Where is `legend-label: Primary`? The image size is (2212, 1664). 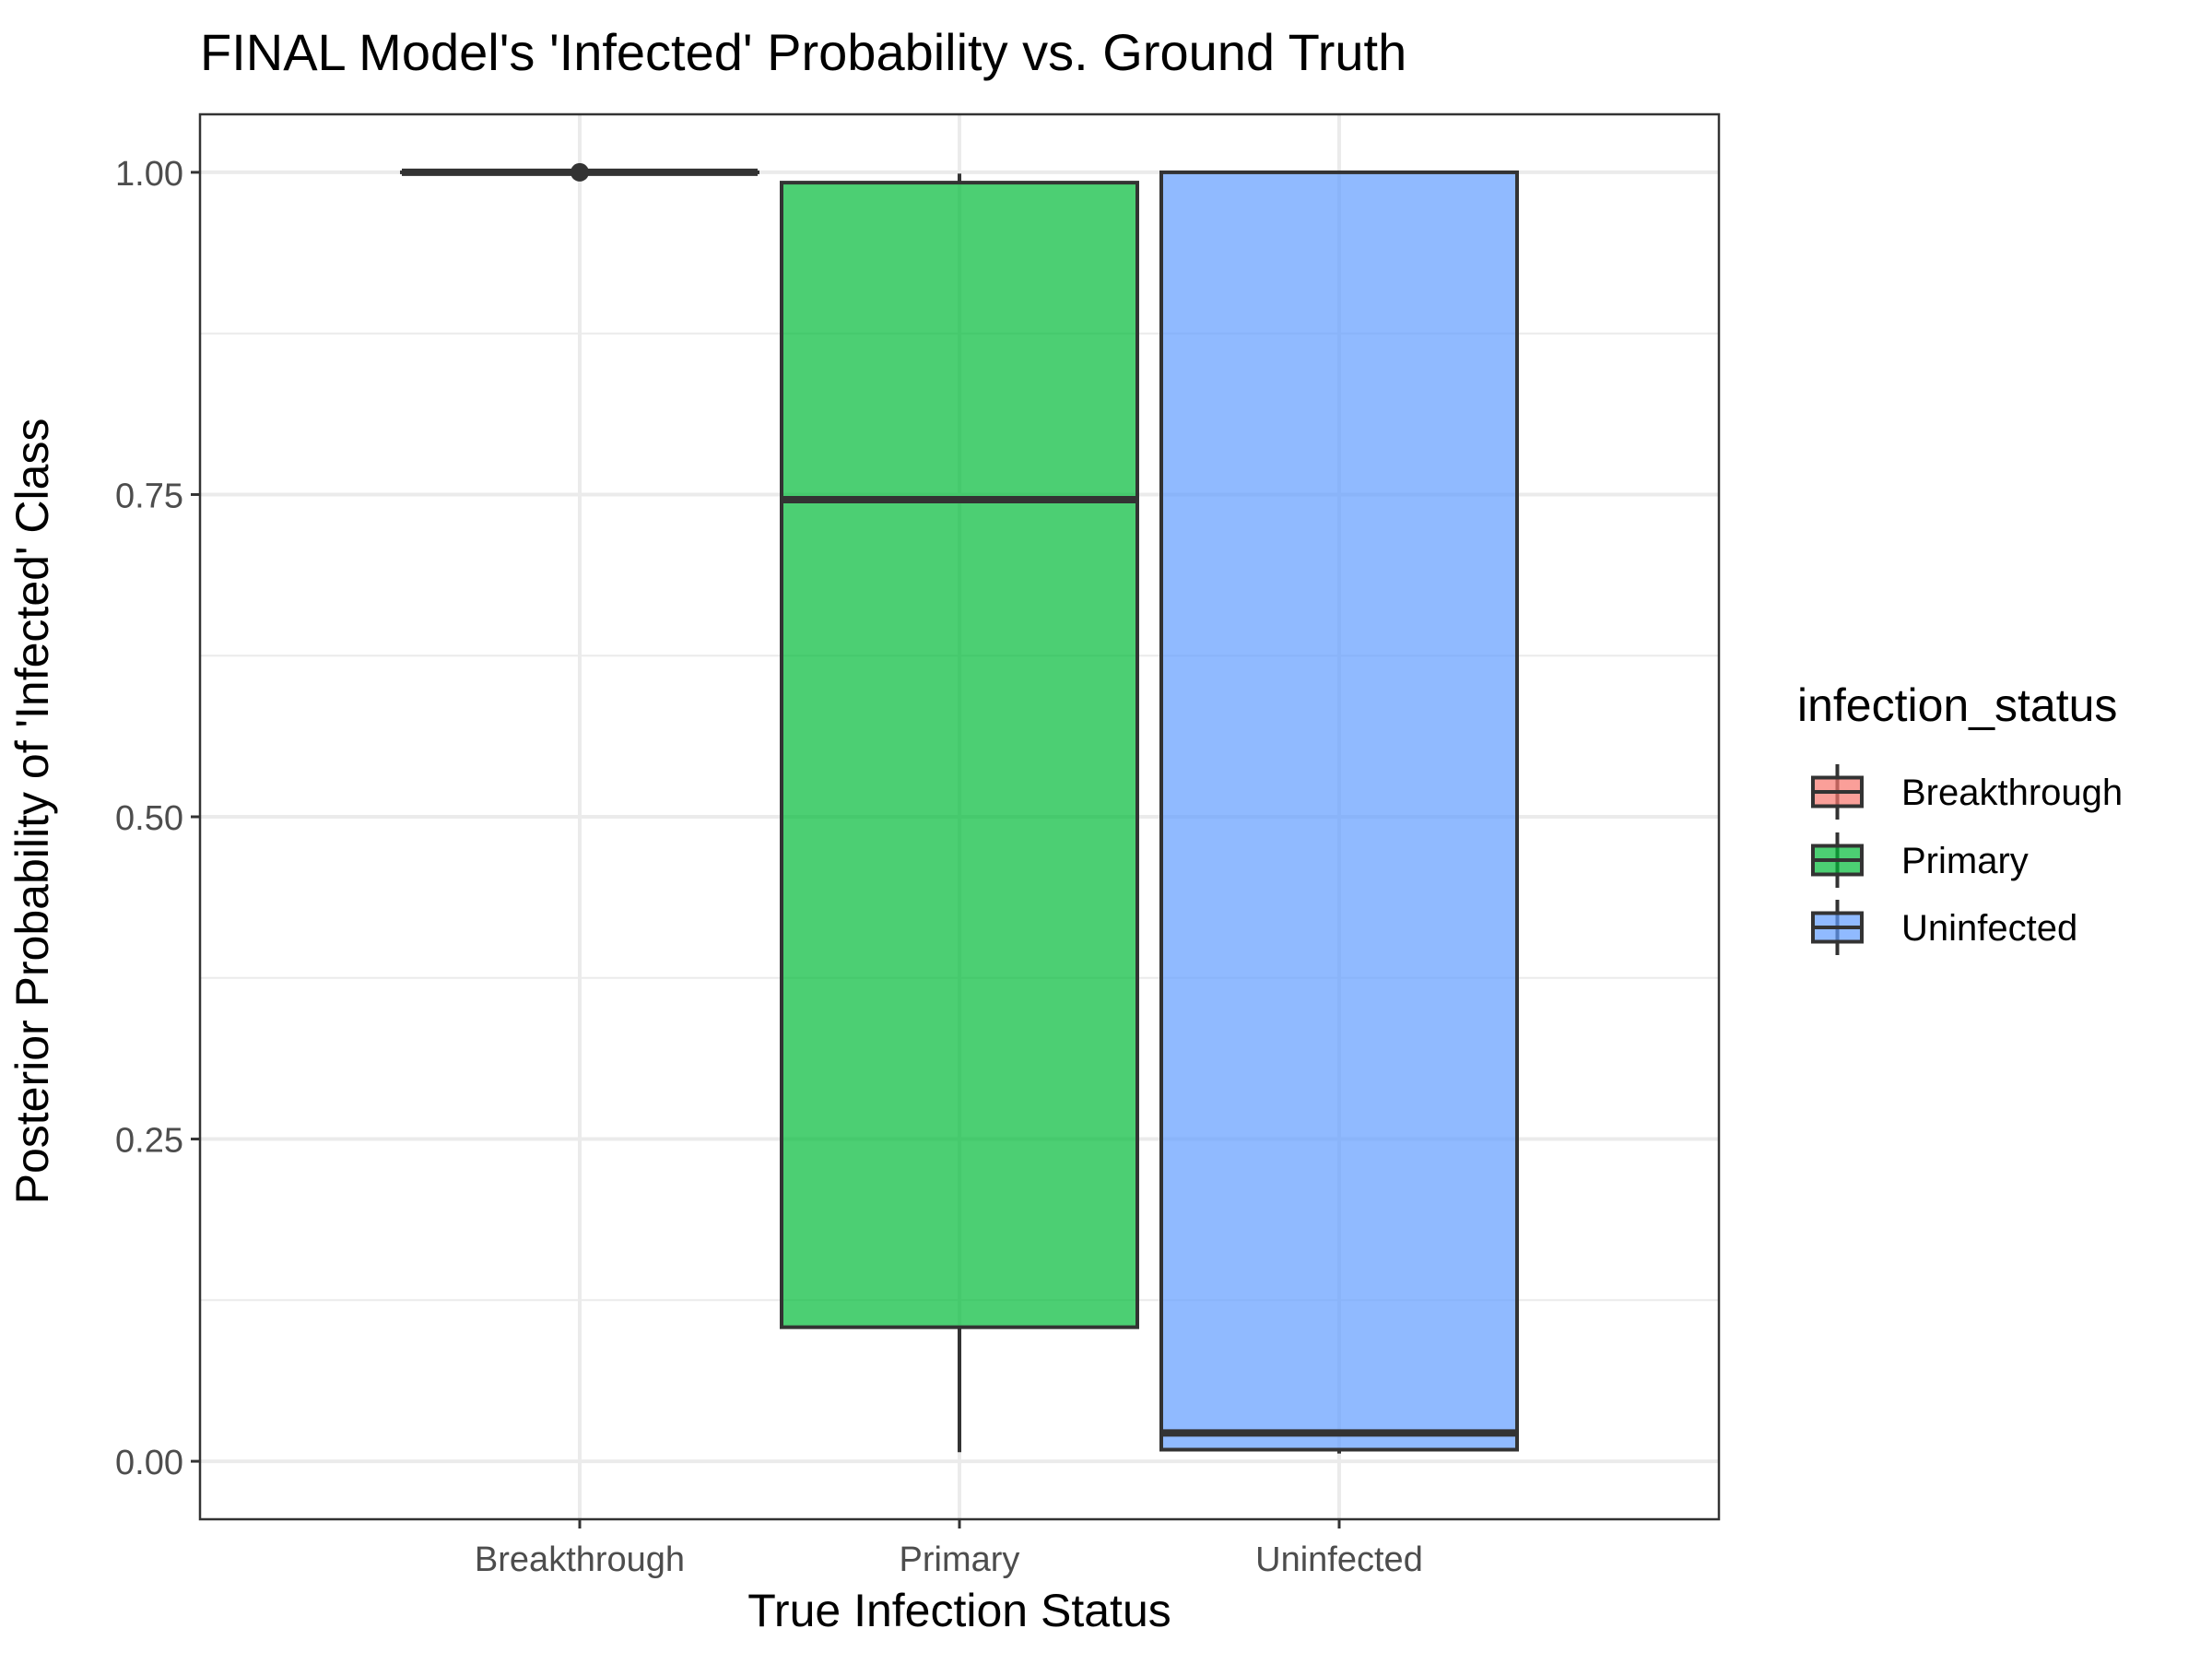 legend-label: Primary is located at coordinates (1965, 861).